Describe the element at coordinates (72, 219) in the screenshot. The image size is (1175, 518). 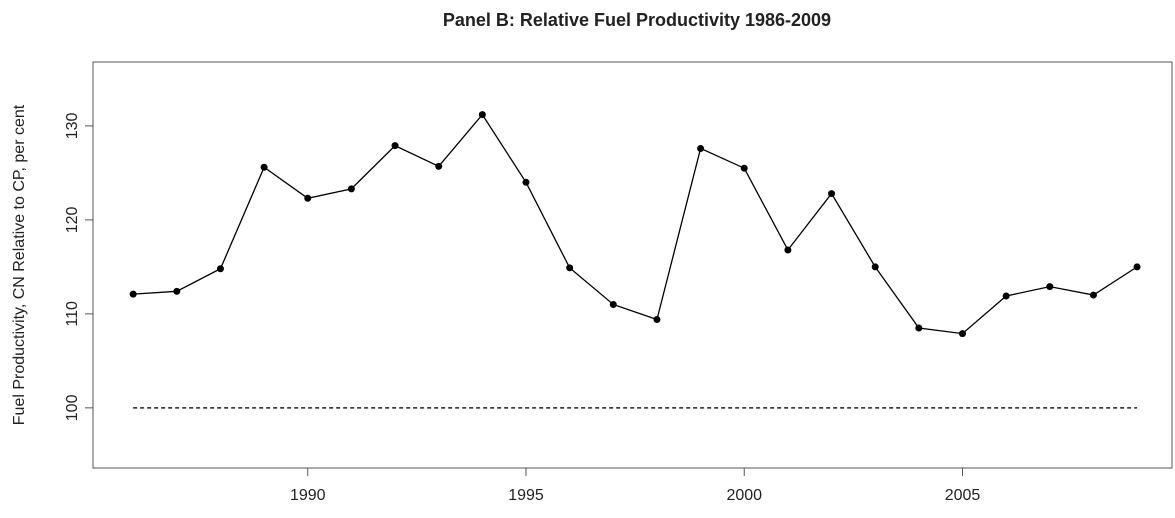
I see `y-tick-label: 120` at that location.